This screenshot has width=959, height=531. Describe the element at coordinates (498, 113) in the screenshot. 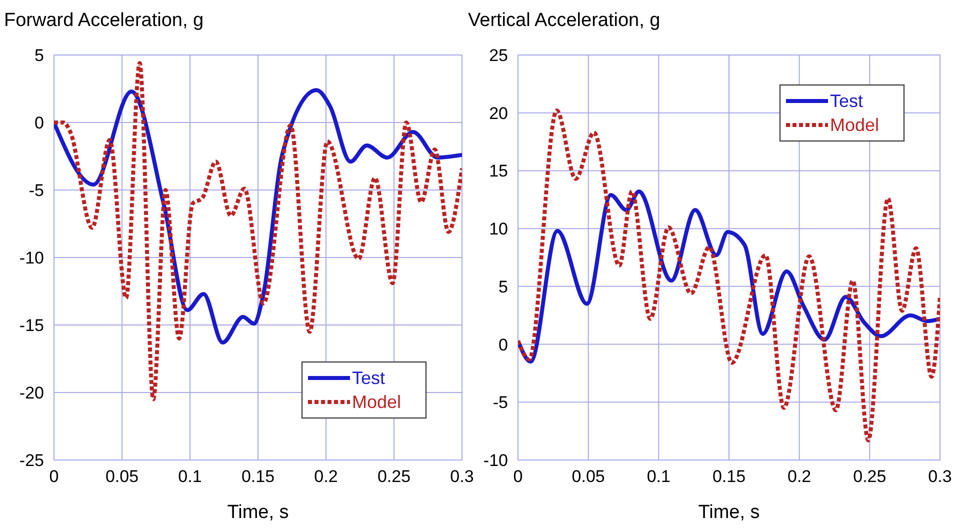

I see `y-tick-label: 20` at that location.